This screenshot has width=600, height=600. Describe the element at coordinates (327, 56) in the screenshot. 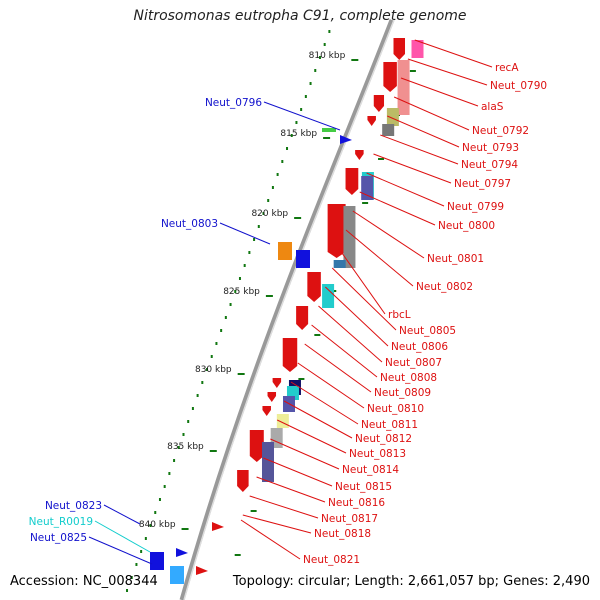

I see `scale-tick-label: 810 kbp` at that location.